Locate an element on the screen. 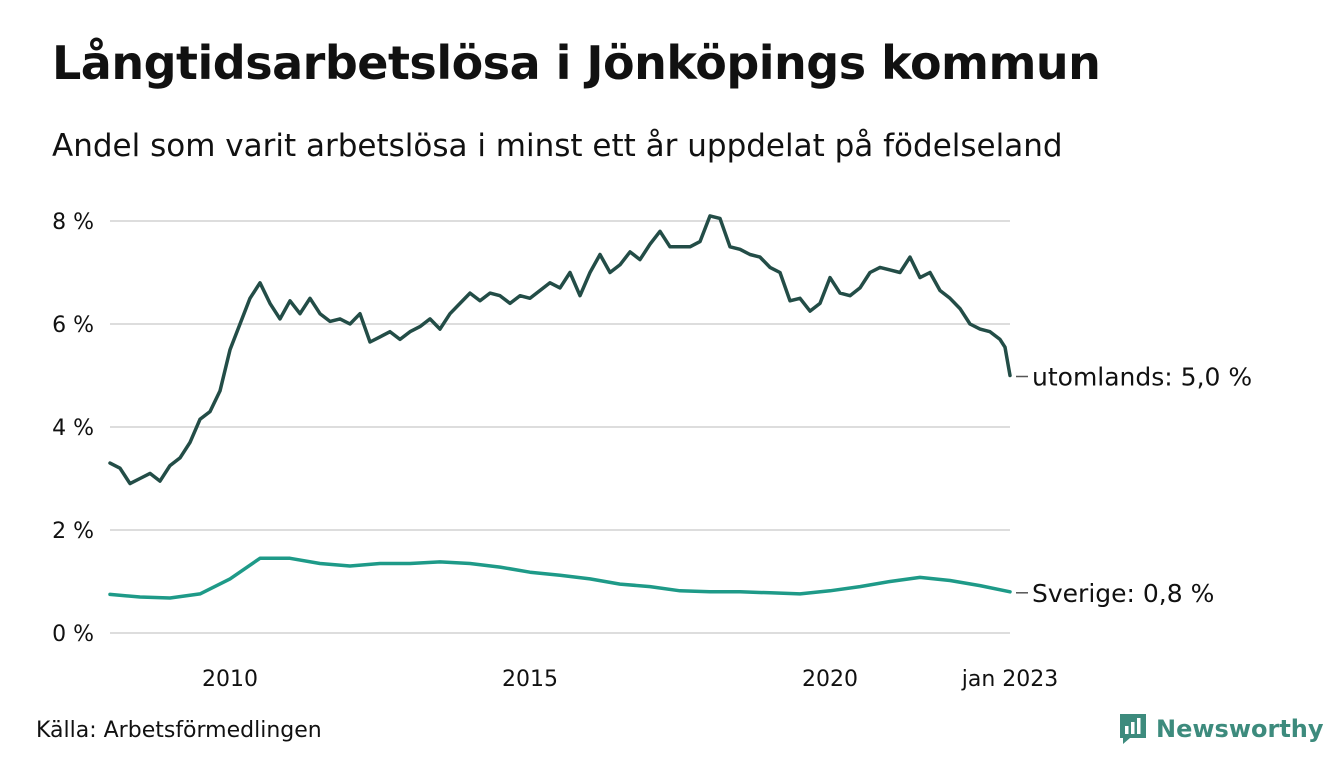  end-label-utomlands: utomlands: 5,0 % is located at coordinates (1142, 377).